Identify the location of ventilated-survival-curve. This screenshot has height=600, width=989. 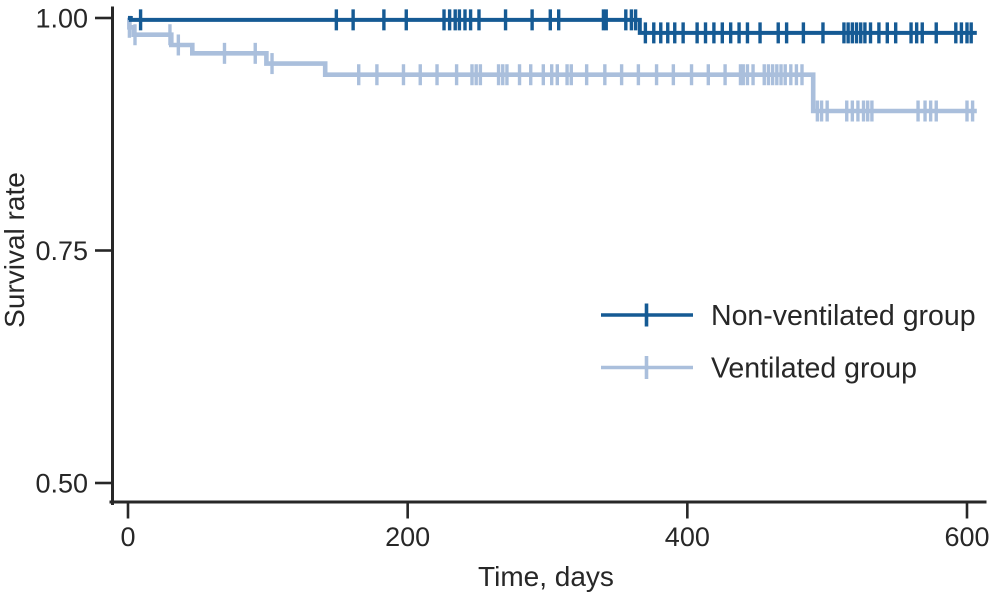
(552, 64).